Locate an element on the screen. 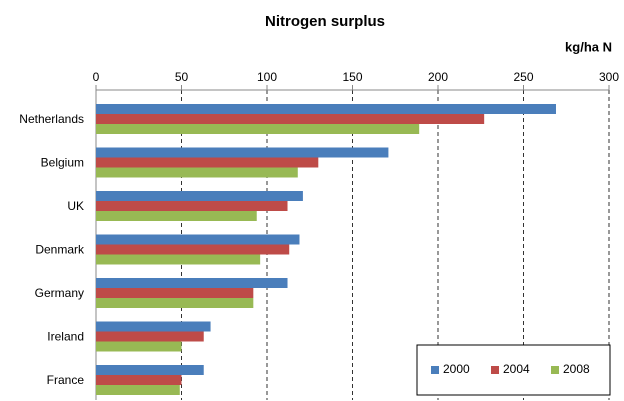 This screenshot has height=401, width=624. y-tick-label: Denmark is located at coordinates (60, 250).